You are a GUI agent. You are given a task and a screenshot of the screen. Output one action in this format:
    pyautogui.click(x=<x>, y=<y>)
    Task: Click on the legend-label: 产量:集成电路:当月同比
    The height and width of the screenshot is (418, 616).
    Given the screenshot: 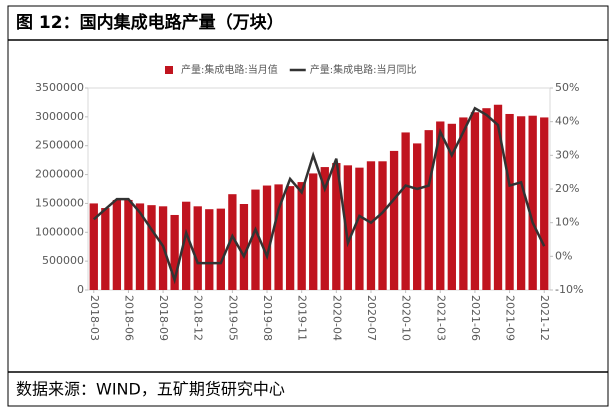 What is the action you would take?
    pyautogui.click(x=363, y=69)
    